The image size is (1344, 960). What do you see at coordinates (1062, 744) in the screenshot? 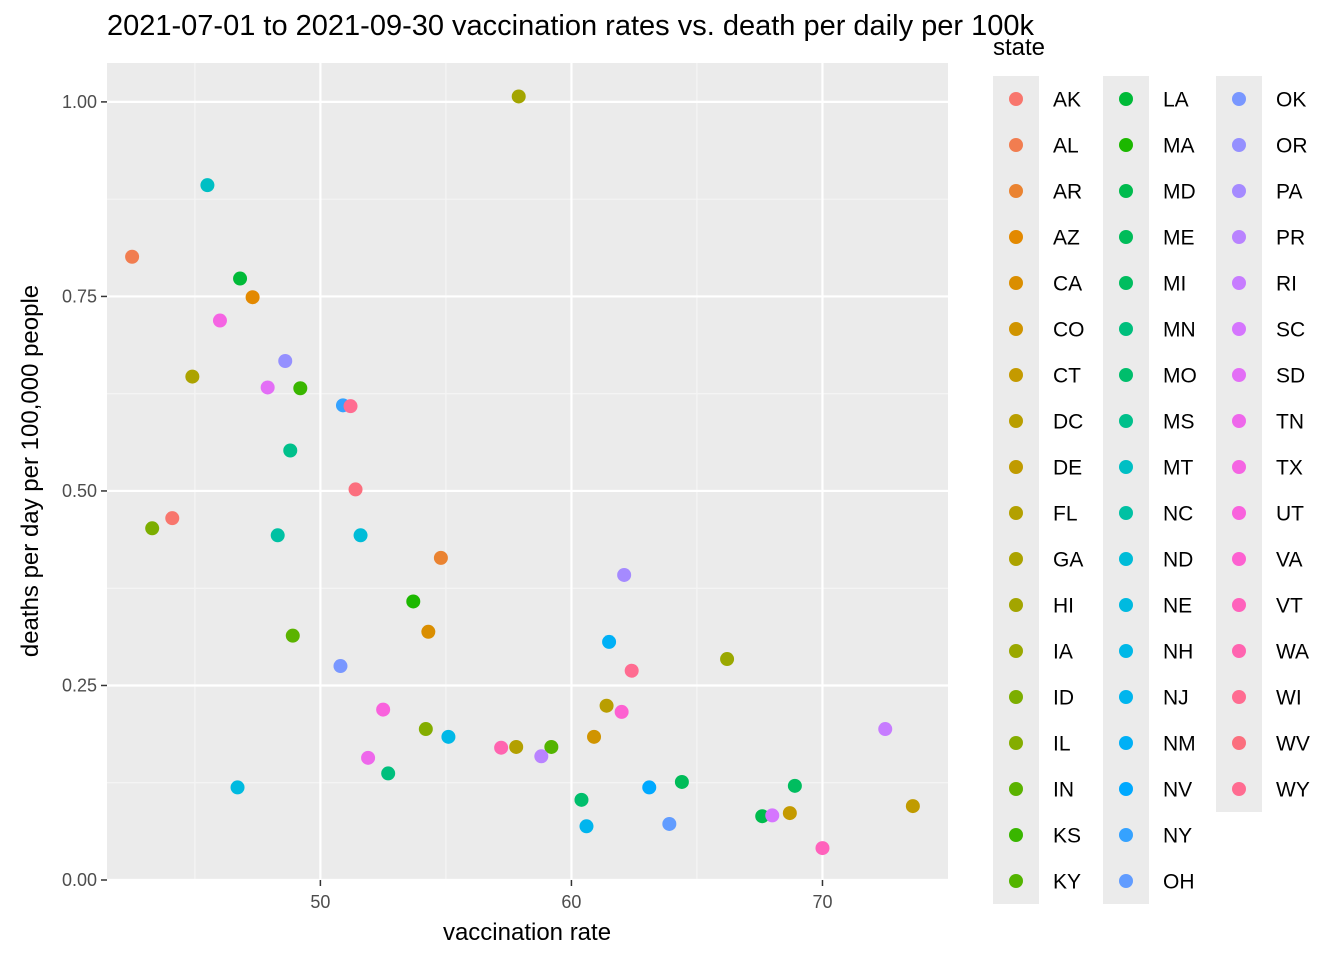
I see `legend-label-il: IL` at bounding box center [1062, 744].